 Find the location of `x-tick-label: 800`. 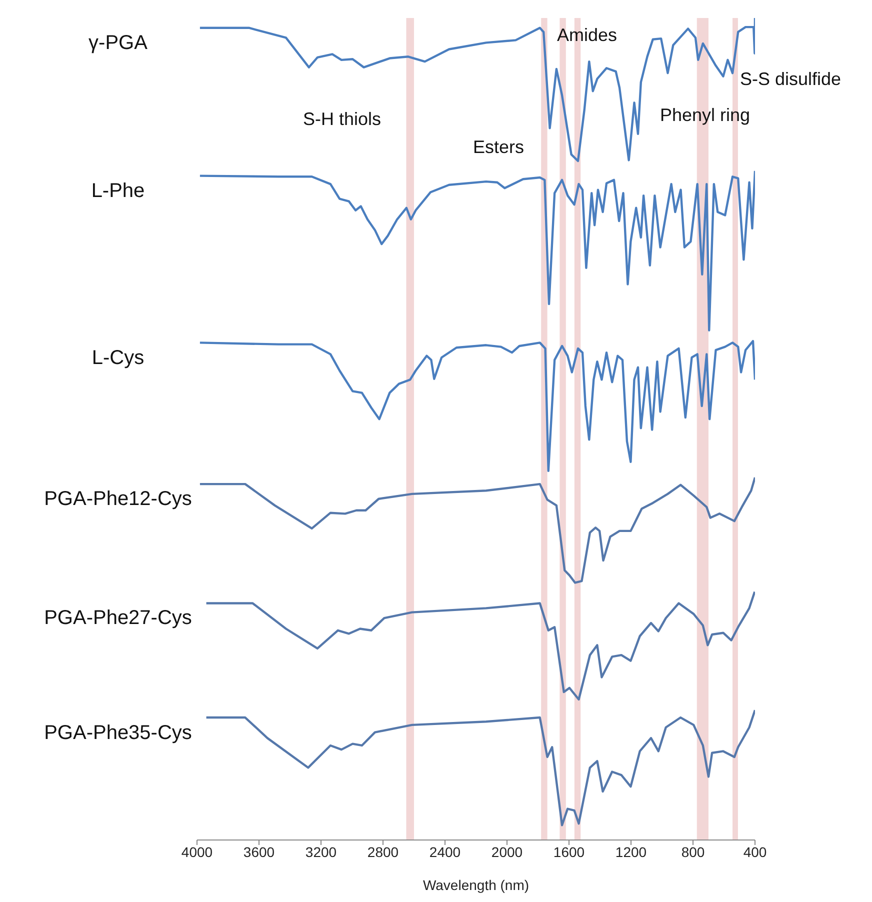

x-tick-label: 800 is located at coordinates (693, 852).